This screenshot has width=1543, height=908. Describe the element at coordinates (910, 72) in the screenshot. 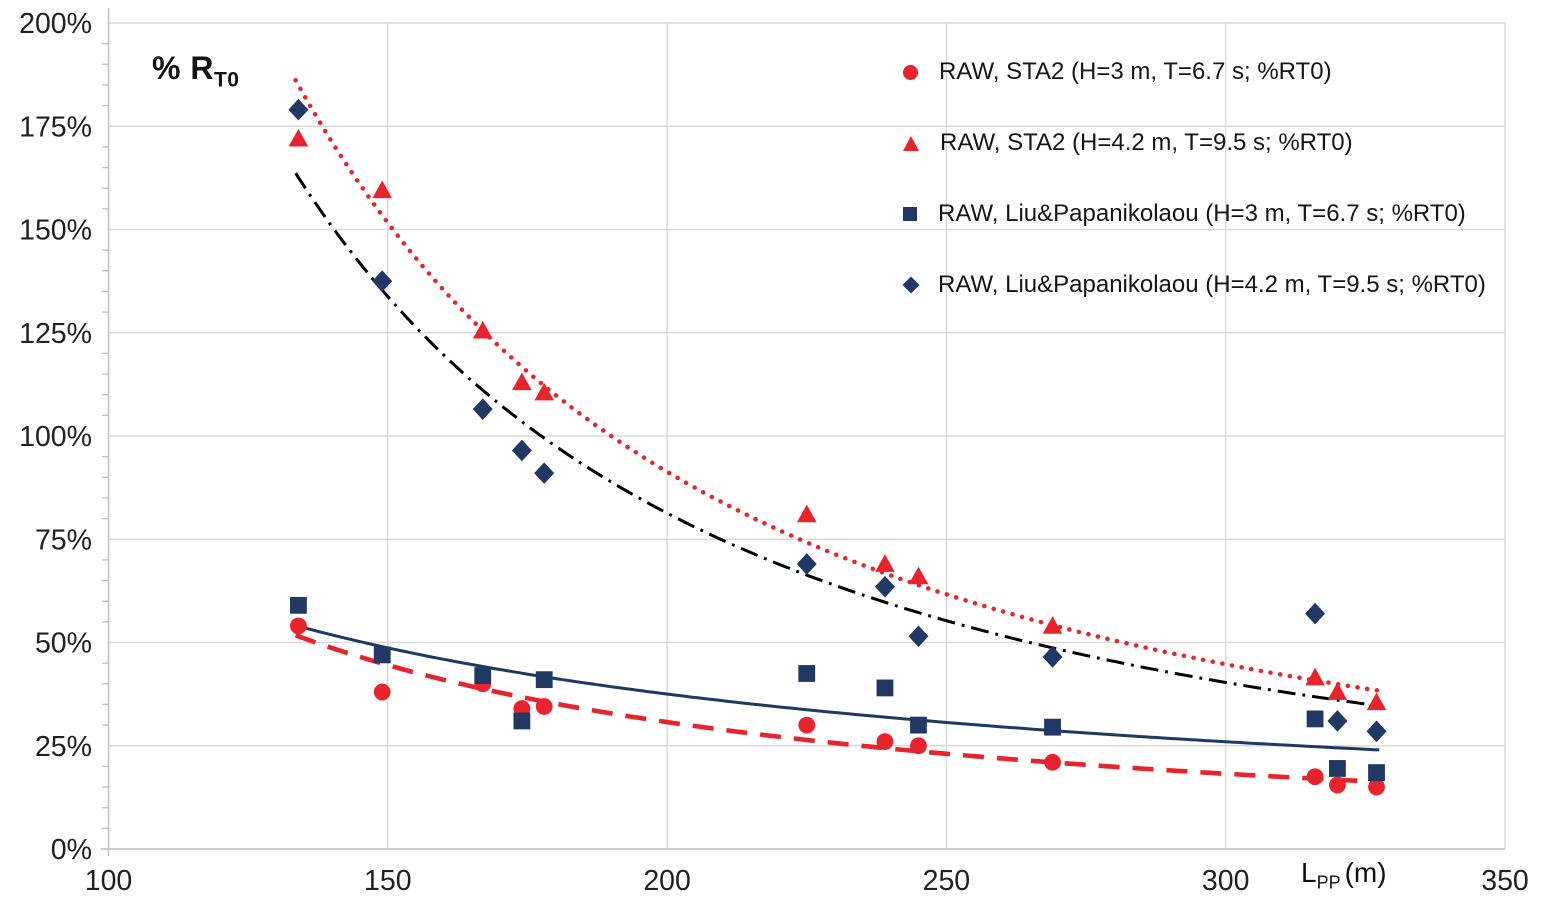

I see `legend-marker-circle-icon` at that location.